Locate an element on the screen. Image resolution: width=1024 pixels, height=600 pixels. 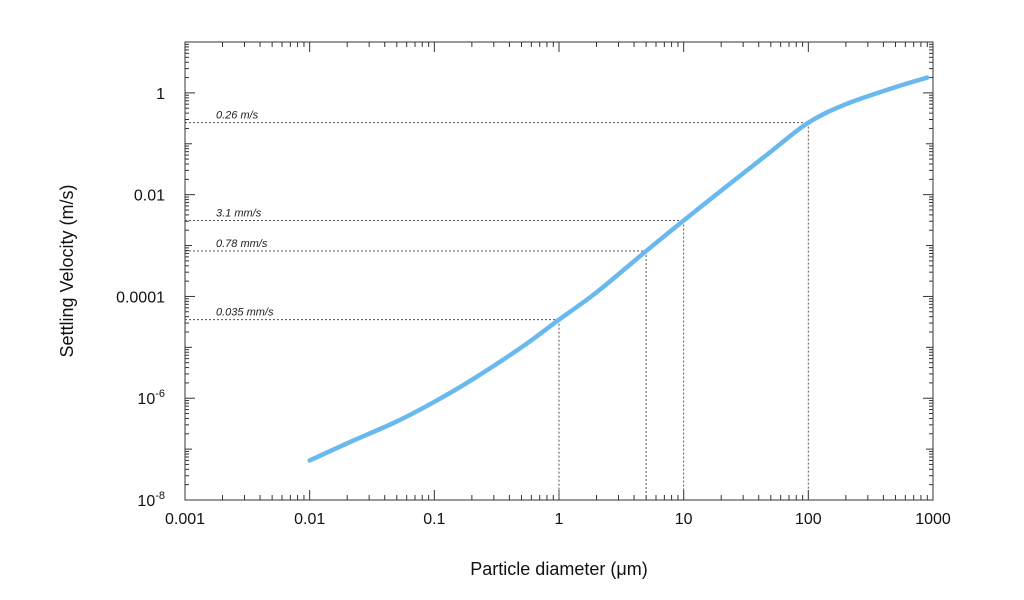
x-axis-title: Particle diameter (μm) is located at coordinates (558, 569).